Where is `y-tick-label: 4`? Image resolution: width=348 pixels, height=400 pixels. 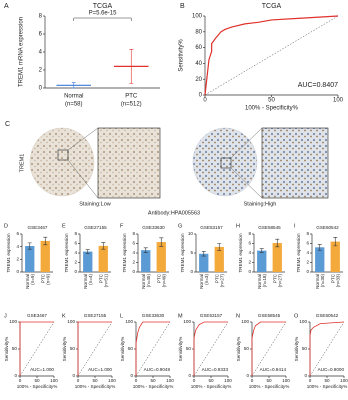
y-tick-label: 4 is located at coordinates (17, 246).